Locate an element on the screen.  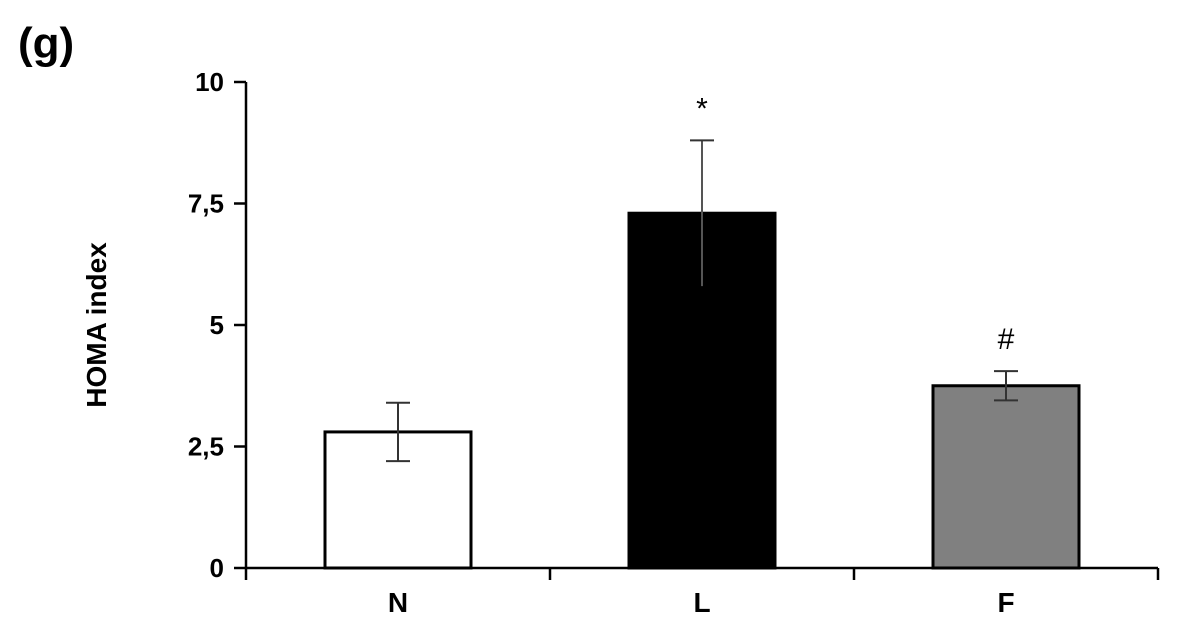
y-tick-label: 5 is located at coordinates (217, 325).